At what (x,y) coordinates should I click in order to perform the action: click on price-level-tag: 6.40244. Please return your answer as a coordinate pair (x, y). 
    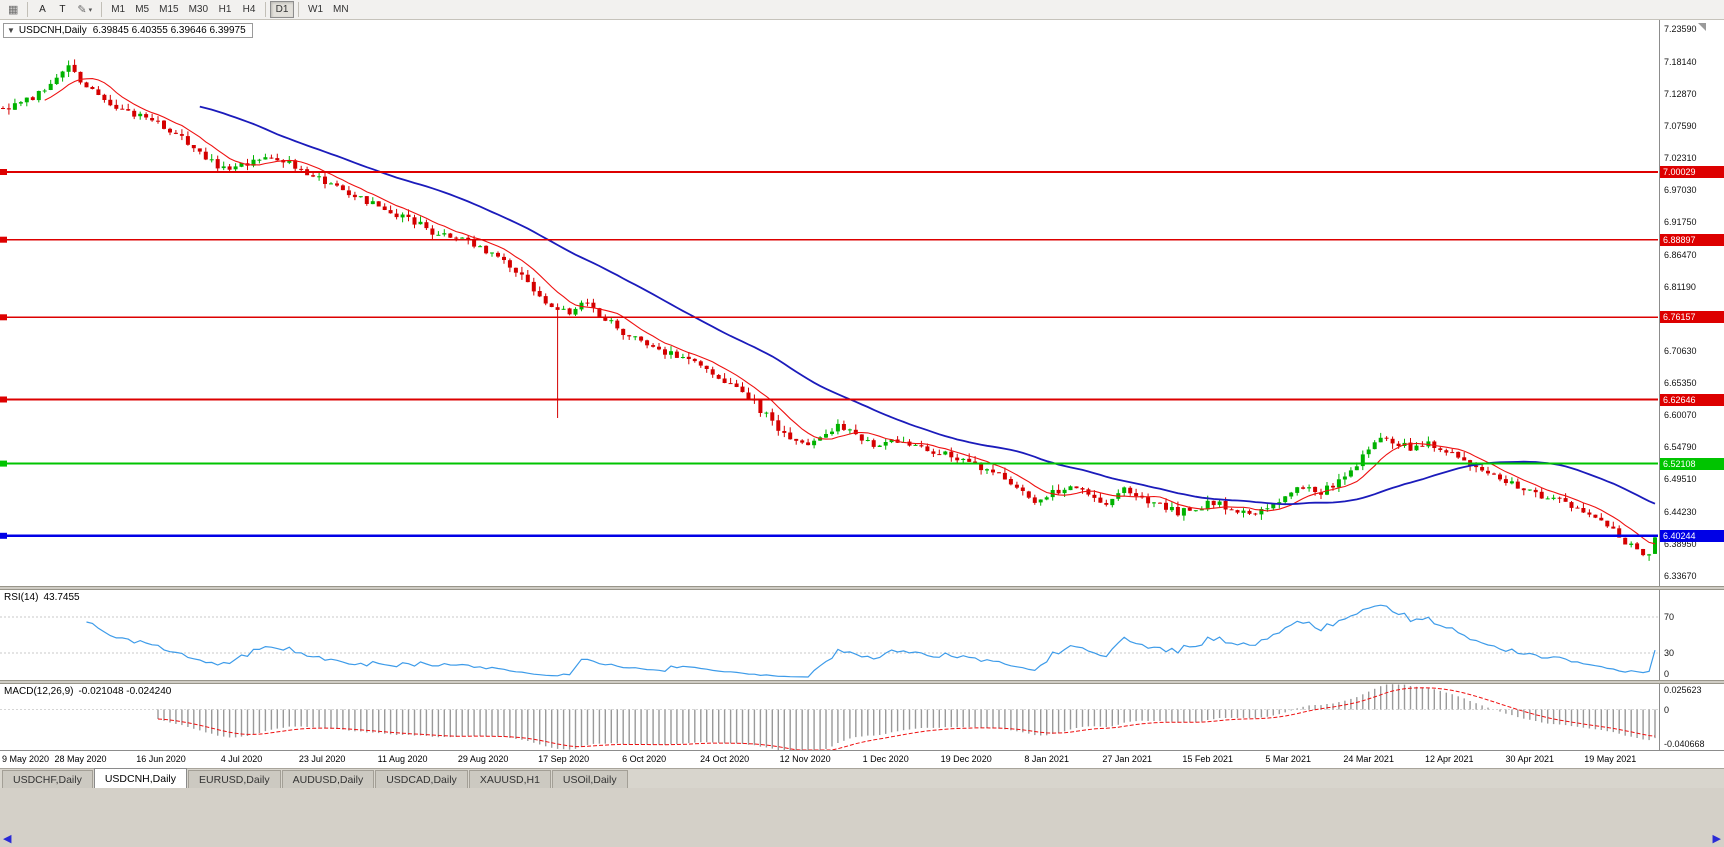
    Looking at the image, I should click on (1692, 535).